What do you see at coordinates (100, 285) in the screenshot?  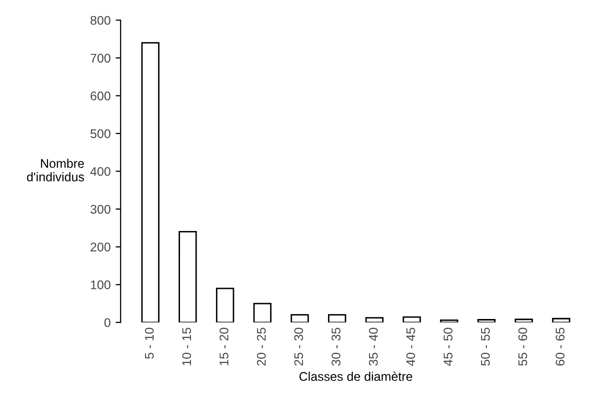 I see `y-tick-label: 100` at bounding box center [100, 285].